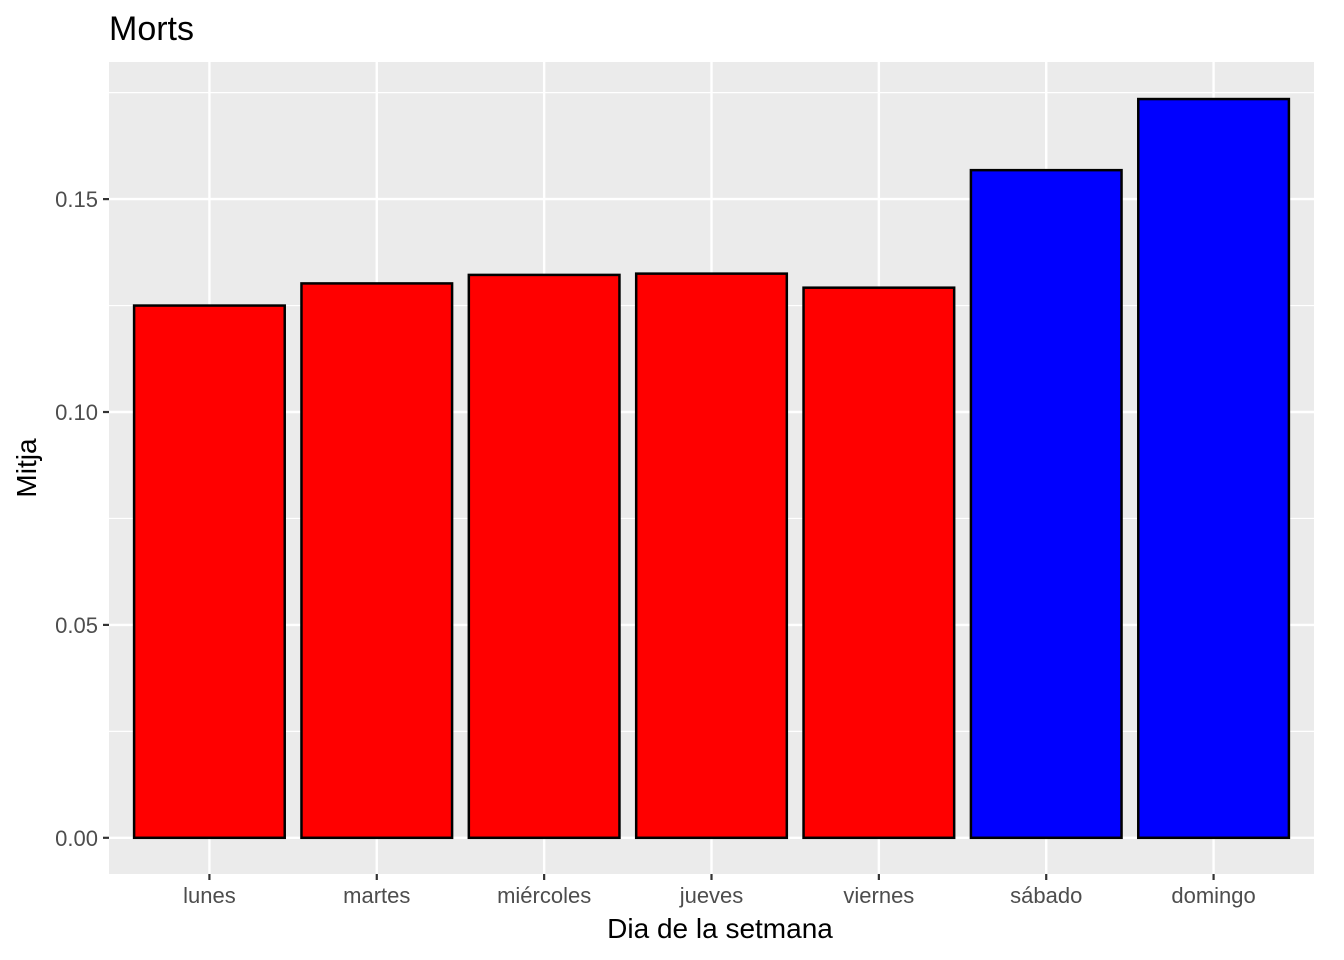 The width and height of the screenshot is (1344, 960). What do you see at coordinates (76, 199) in the screenshot?
I see `y-tick-label: 0.15` at bounding box center [76, 199].